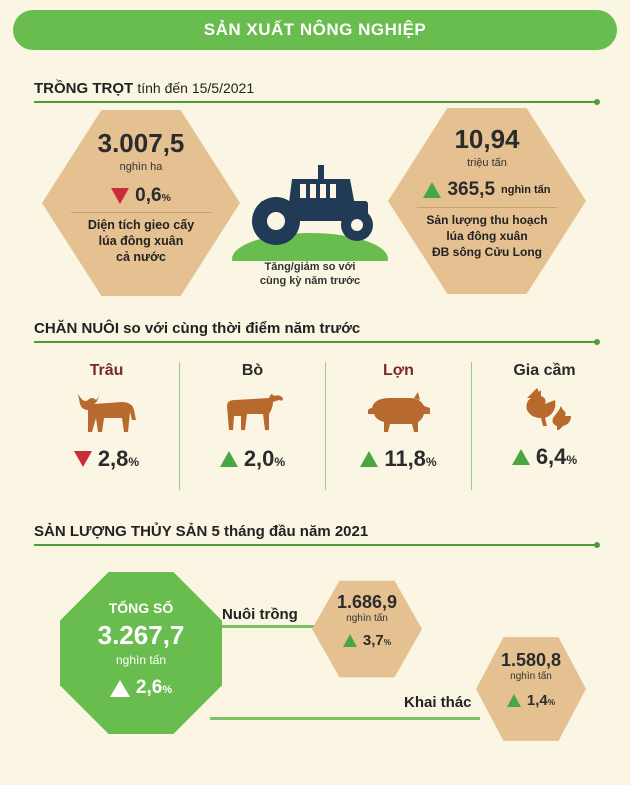 The width and height of the screenshot is (630, 785). I want to click on fishery-heading: SẢN LƯỢNG THỦY SẢN 5 tháng đầu năm 2021, so click(201, 531).